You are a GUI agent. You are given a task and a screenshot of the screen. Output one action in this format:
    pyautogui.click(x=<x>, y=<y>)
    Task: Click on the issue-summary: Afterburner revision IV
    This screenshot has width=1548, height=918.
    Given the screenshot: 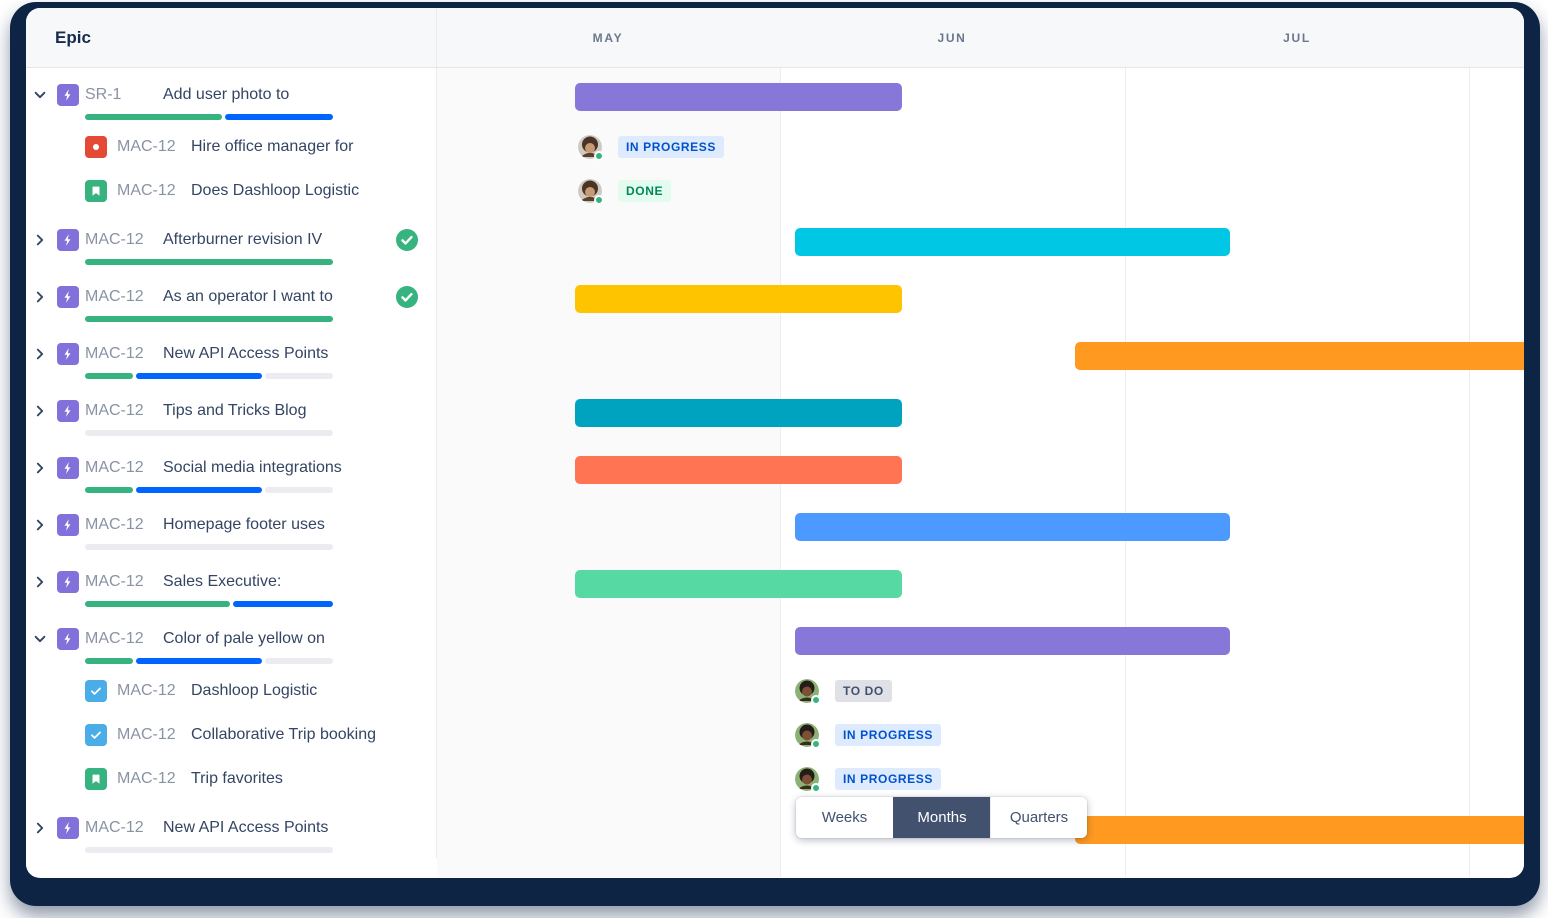 What is the action you would take?
    pyautogui.click(x=243, y=239)
    